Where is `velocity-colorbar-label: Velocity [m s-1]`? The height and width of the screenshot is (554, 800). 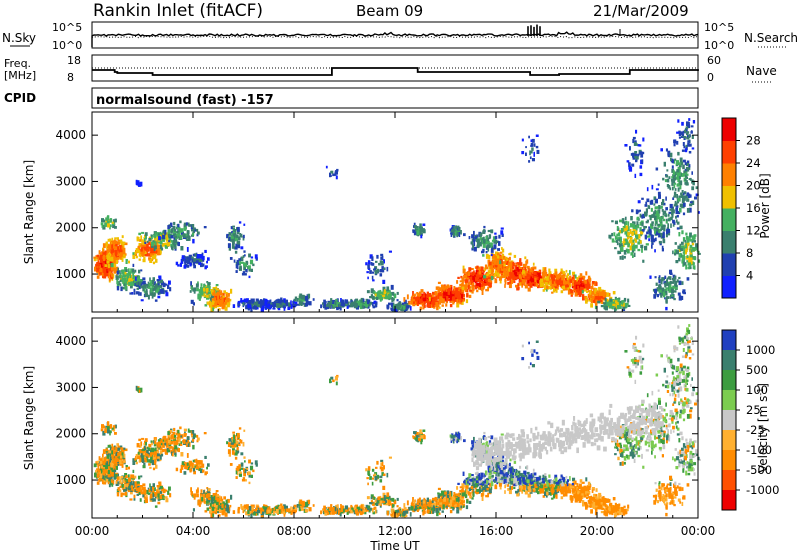 velocity-colorbar-label: Velocity [m s-1] is located at coordinates (763, 428).